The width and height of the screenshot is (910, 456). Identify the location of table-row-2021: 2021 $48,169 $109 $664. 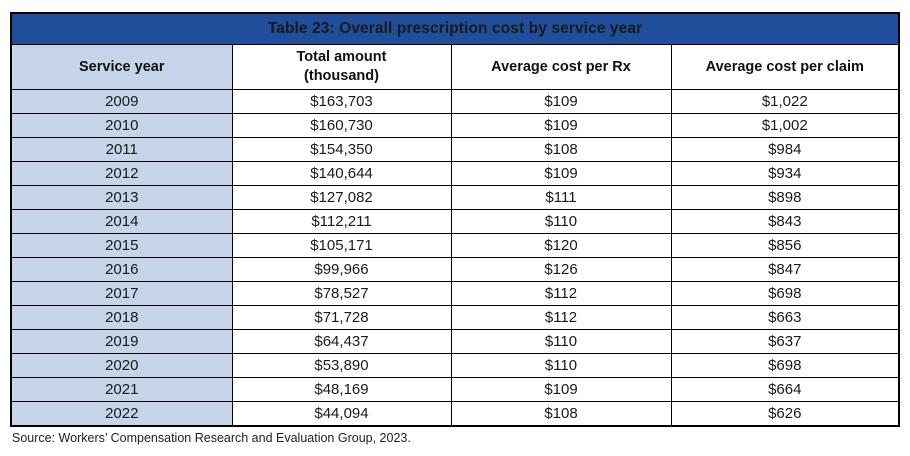
(455, 389).